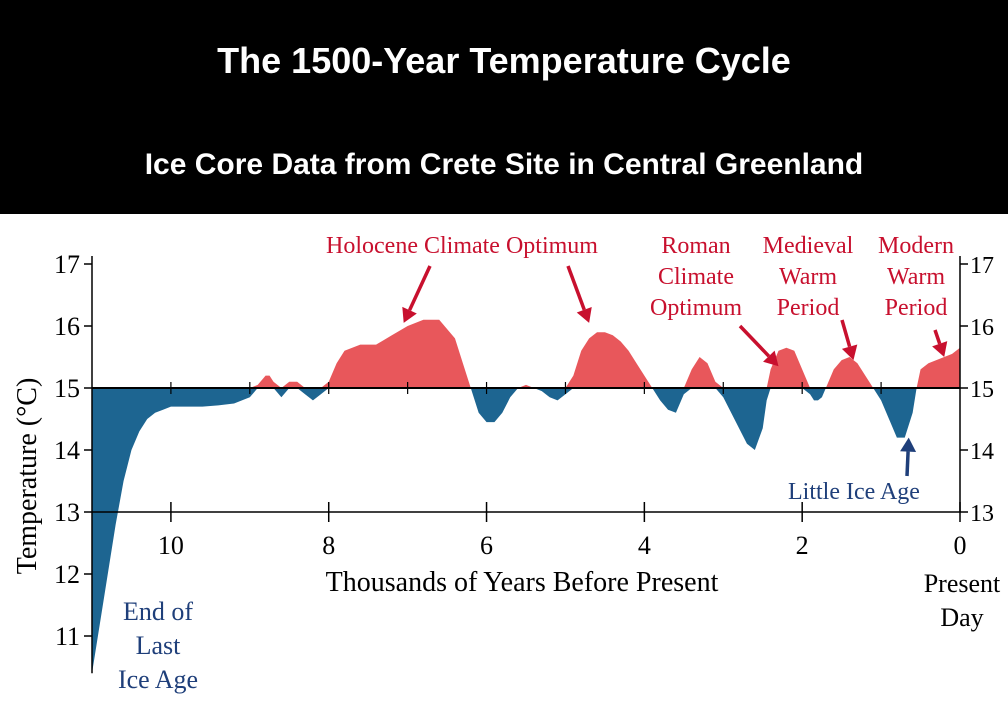 The height and width of the screenshot is (704, 1008). What do you see at coordinates (644, 545) in the screenshot?
I see `x-tick-label: 4` at bounding box center [644, 545].